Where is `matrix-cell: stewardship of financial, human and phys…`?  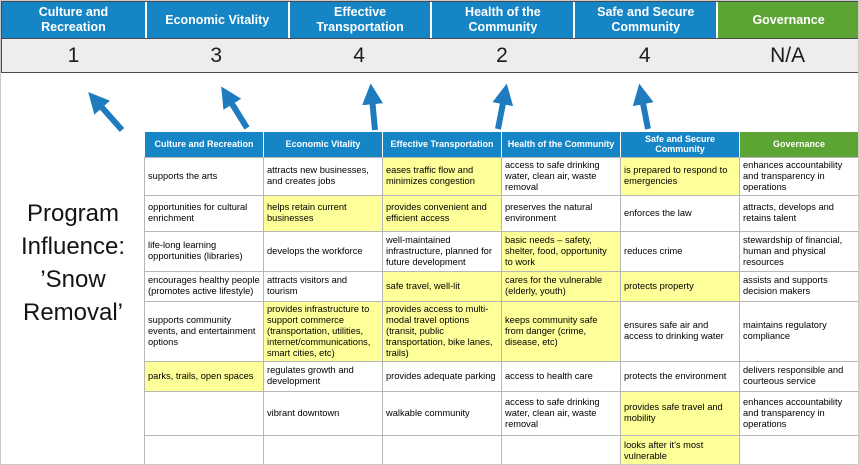 matrix-cell: stewardship of financial, human and phys… is located at coordinates (798, 251).